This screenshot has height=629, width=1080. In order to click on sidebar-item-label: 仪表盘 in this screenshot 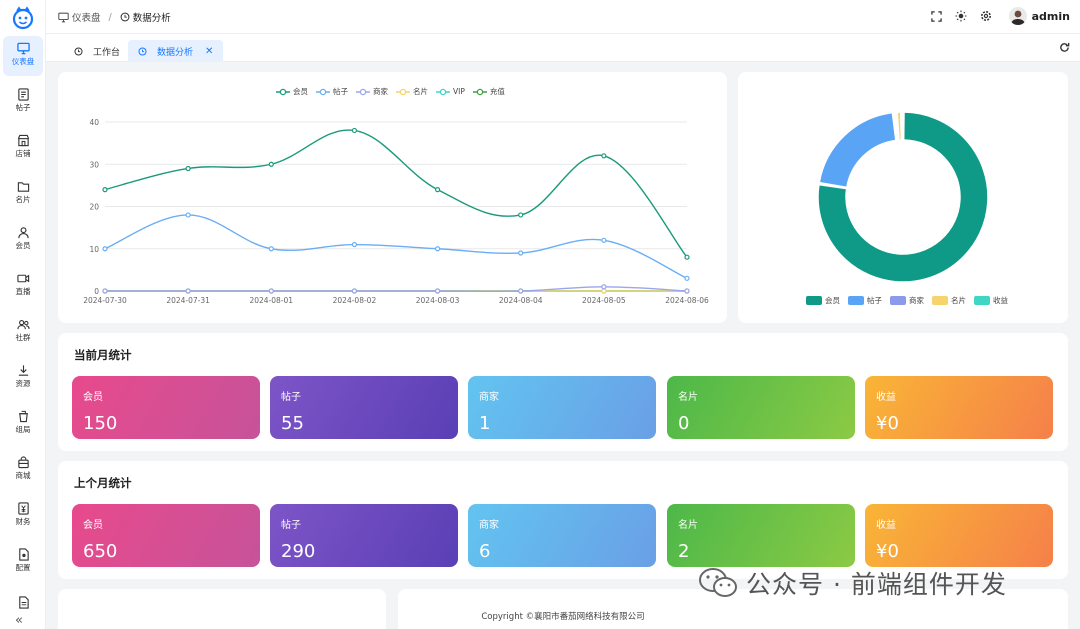, I will do `click(23, 61)`.